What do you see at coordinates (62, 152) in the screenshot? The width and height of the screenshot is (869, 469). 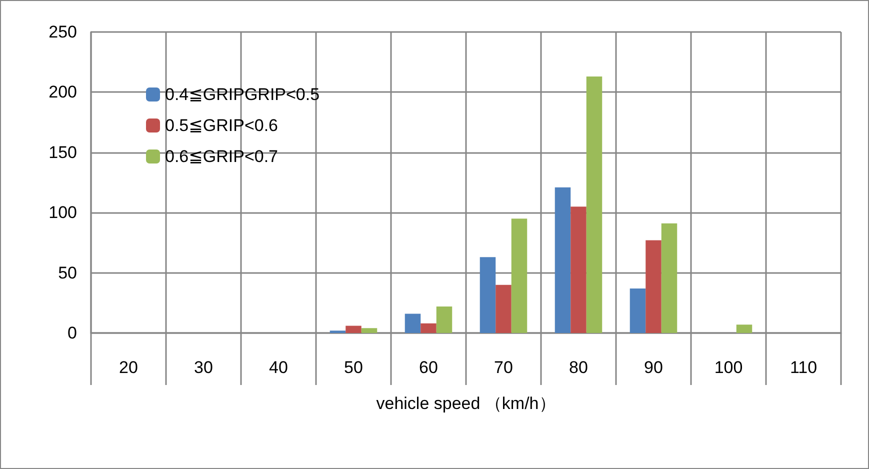 I see `y-tick-label: 150` at bounding box center [62, 152].